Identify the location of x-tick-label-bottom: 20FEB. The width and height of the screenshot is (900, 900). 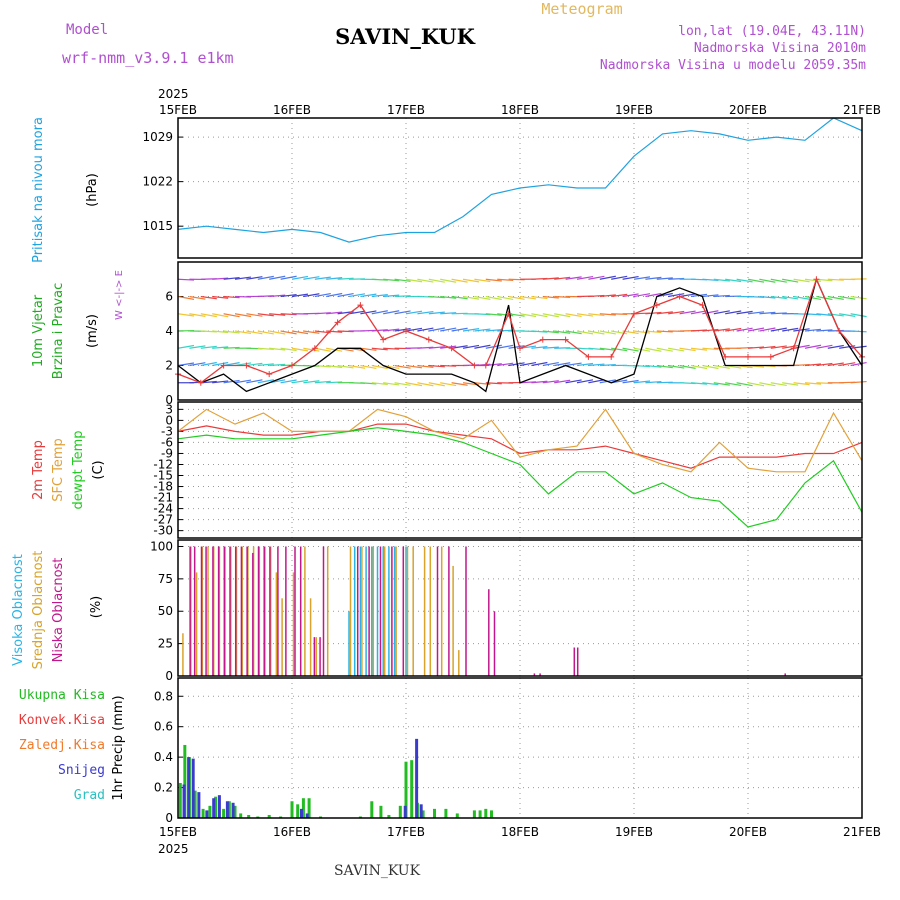
(748, 832).